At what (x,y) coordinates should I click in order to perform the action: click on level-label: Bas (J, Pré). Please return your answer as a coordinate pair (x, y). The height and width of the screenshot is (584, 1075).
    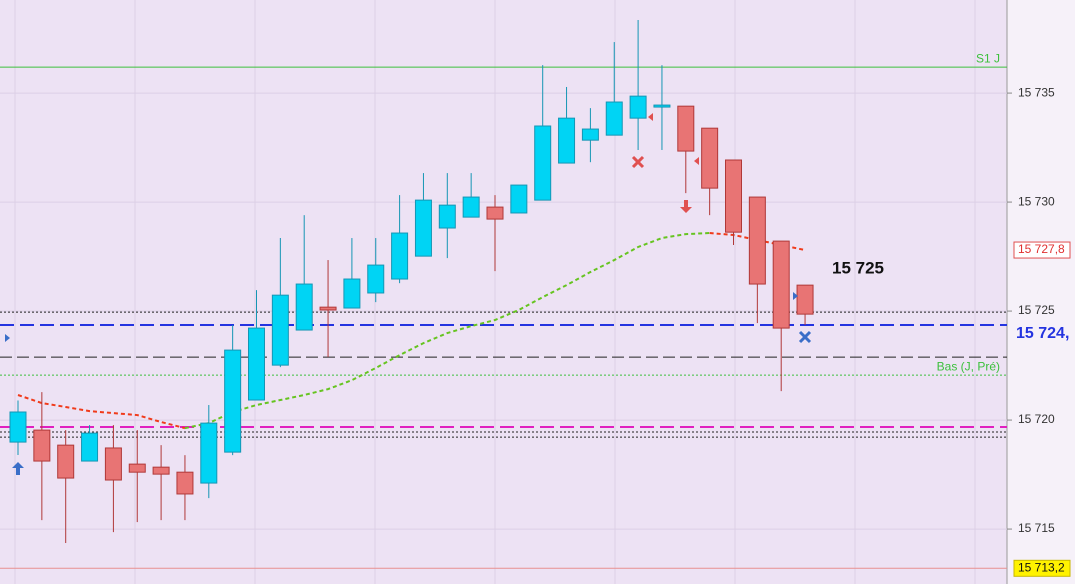
    Looking at the image, I should click on (968, 366).